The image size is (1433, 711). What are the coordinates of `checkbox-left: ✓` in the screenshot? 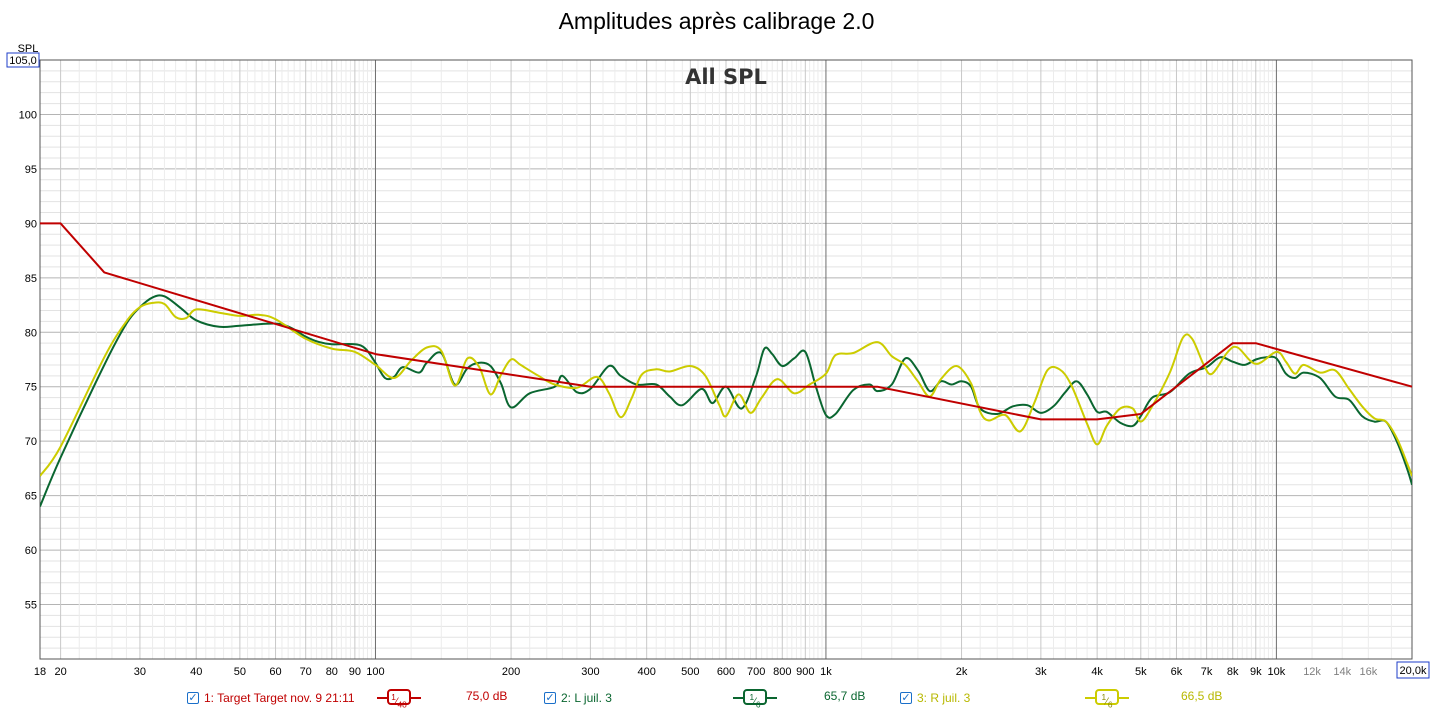 It's located at (550, 698).